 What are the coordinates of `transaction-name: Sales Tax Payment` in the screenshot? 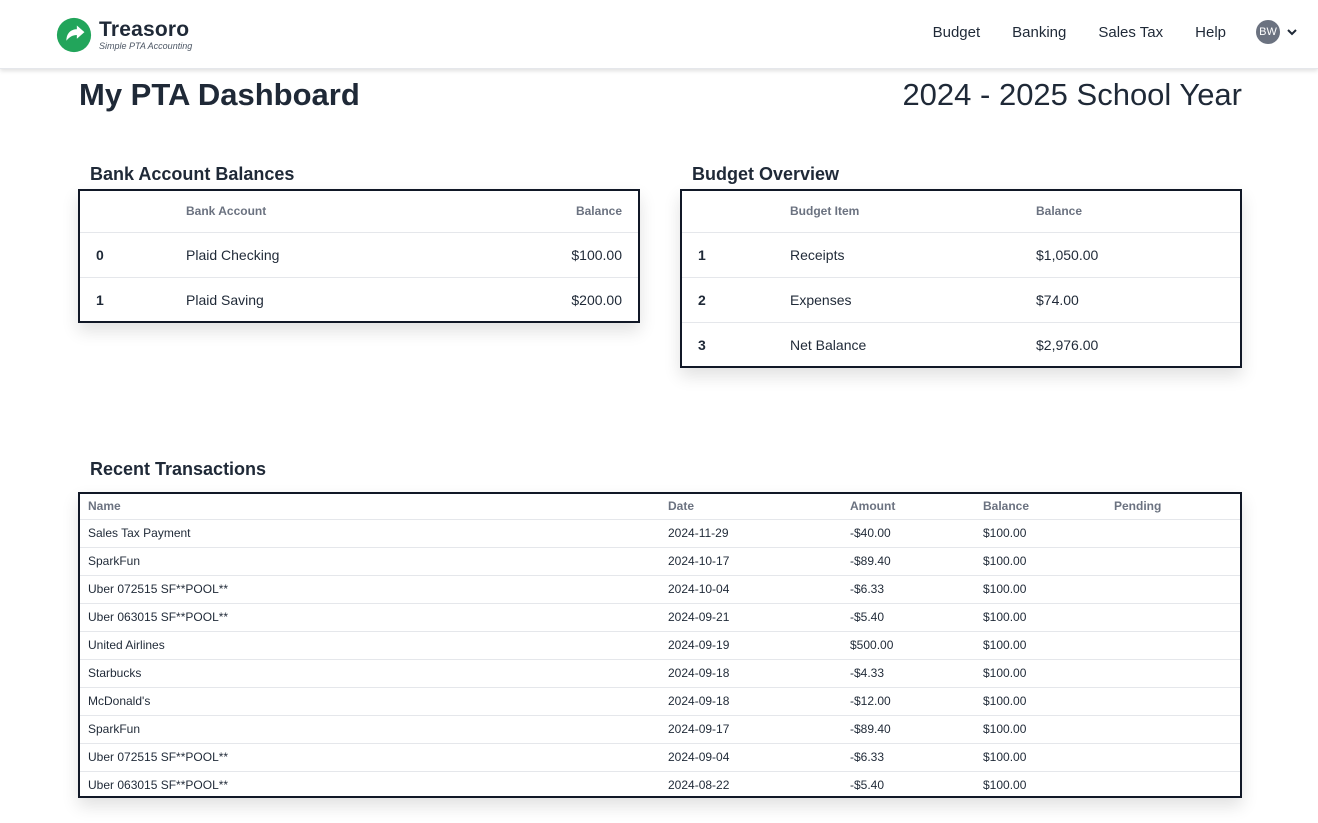 It's located at (374, 532).